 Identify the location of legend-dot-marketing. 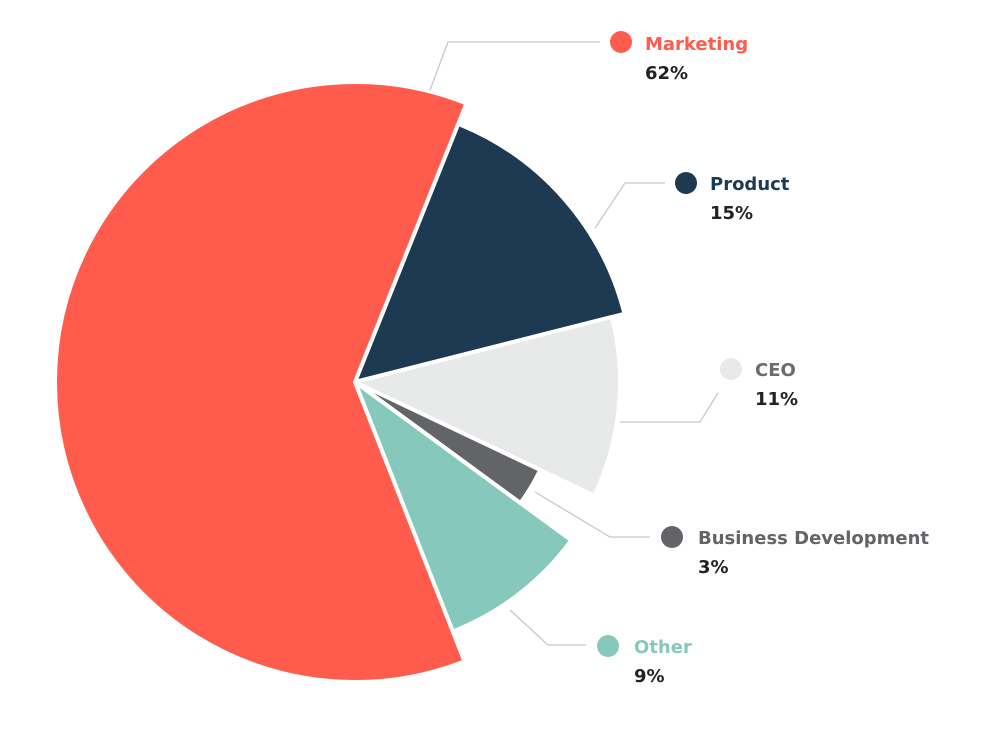
(621, 42).